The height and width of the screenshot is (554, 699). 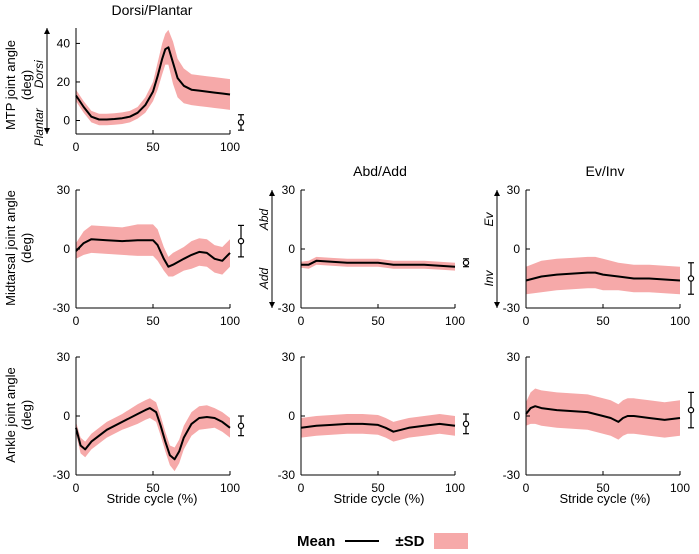 I want to click on column-title-abd-add: Abd/Add, so click(x=380, y=171).